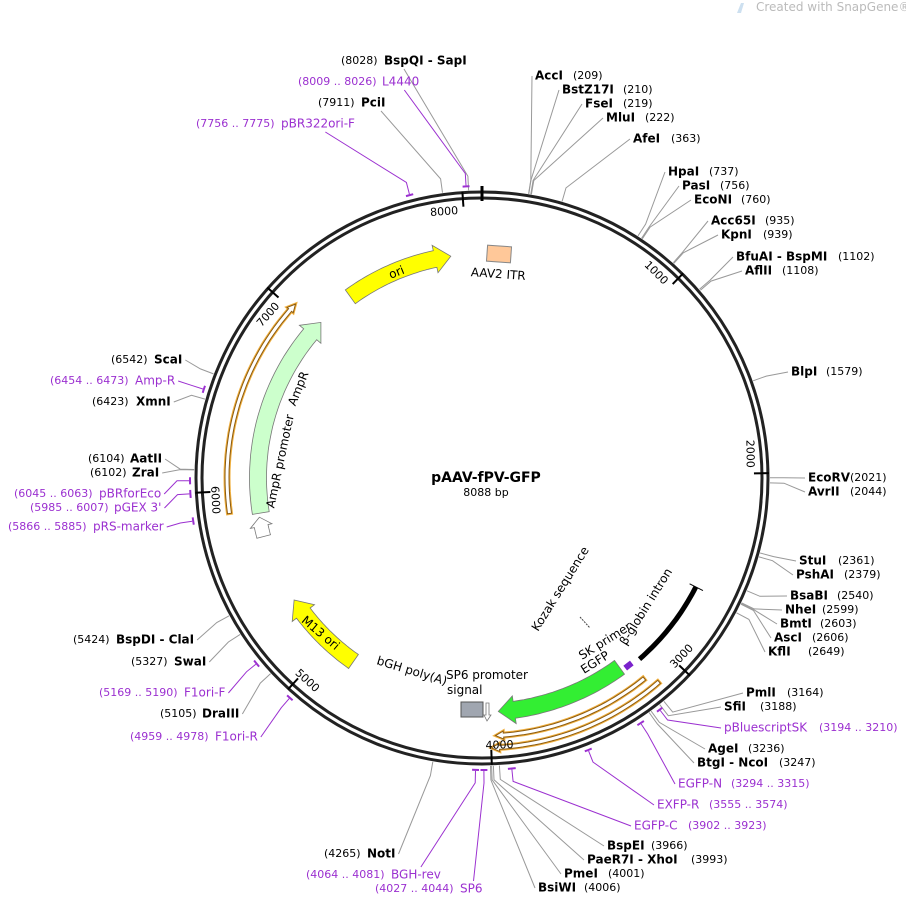  I want to click on enzyme-name: SfiI, so click(735, 707).